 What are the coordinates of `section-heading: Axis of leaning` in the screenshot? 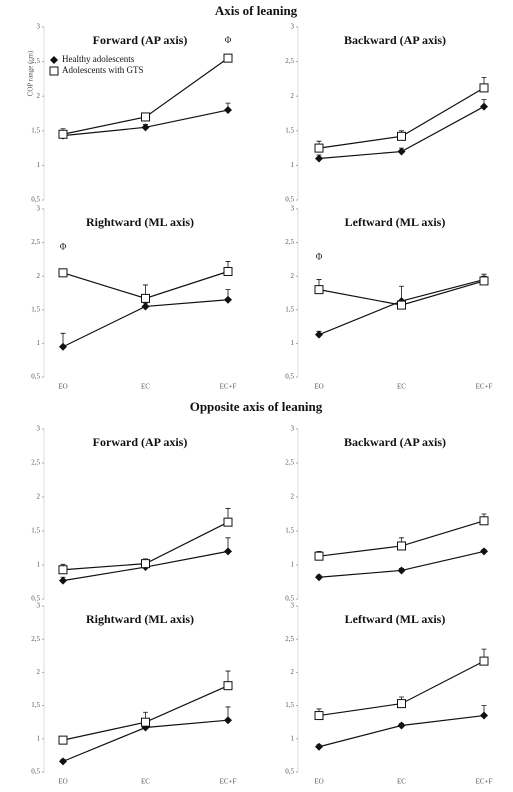 It's located at (256, 10).